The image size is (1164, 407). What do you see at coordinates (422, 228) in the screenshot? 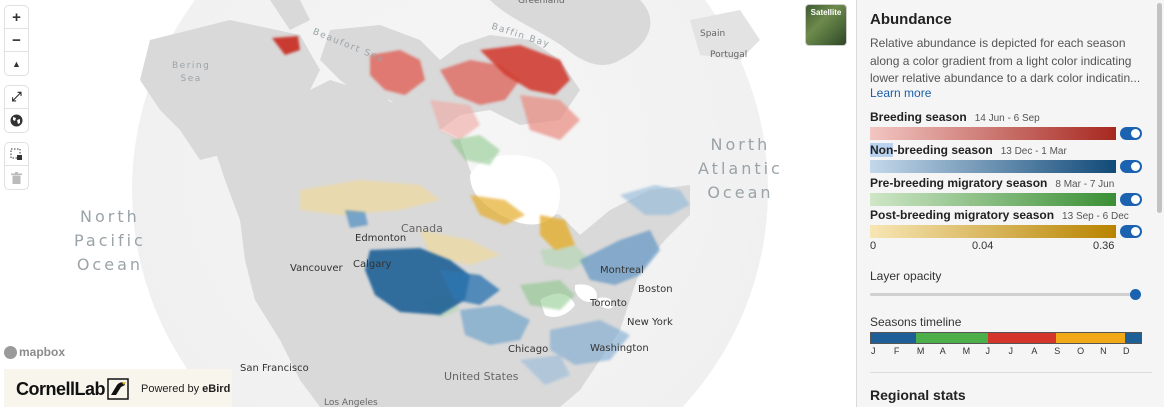
I see `canada-label: Canada` at bounding box center [422, 228].